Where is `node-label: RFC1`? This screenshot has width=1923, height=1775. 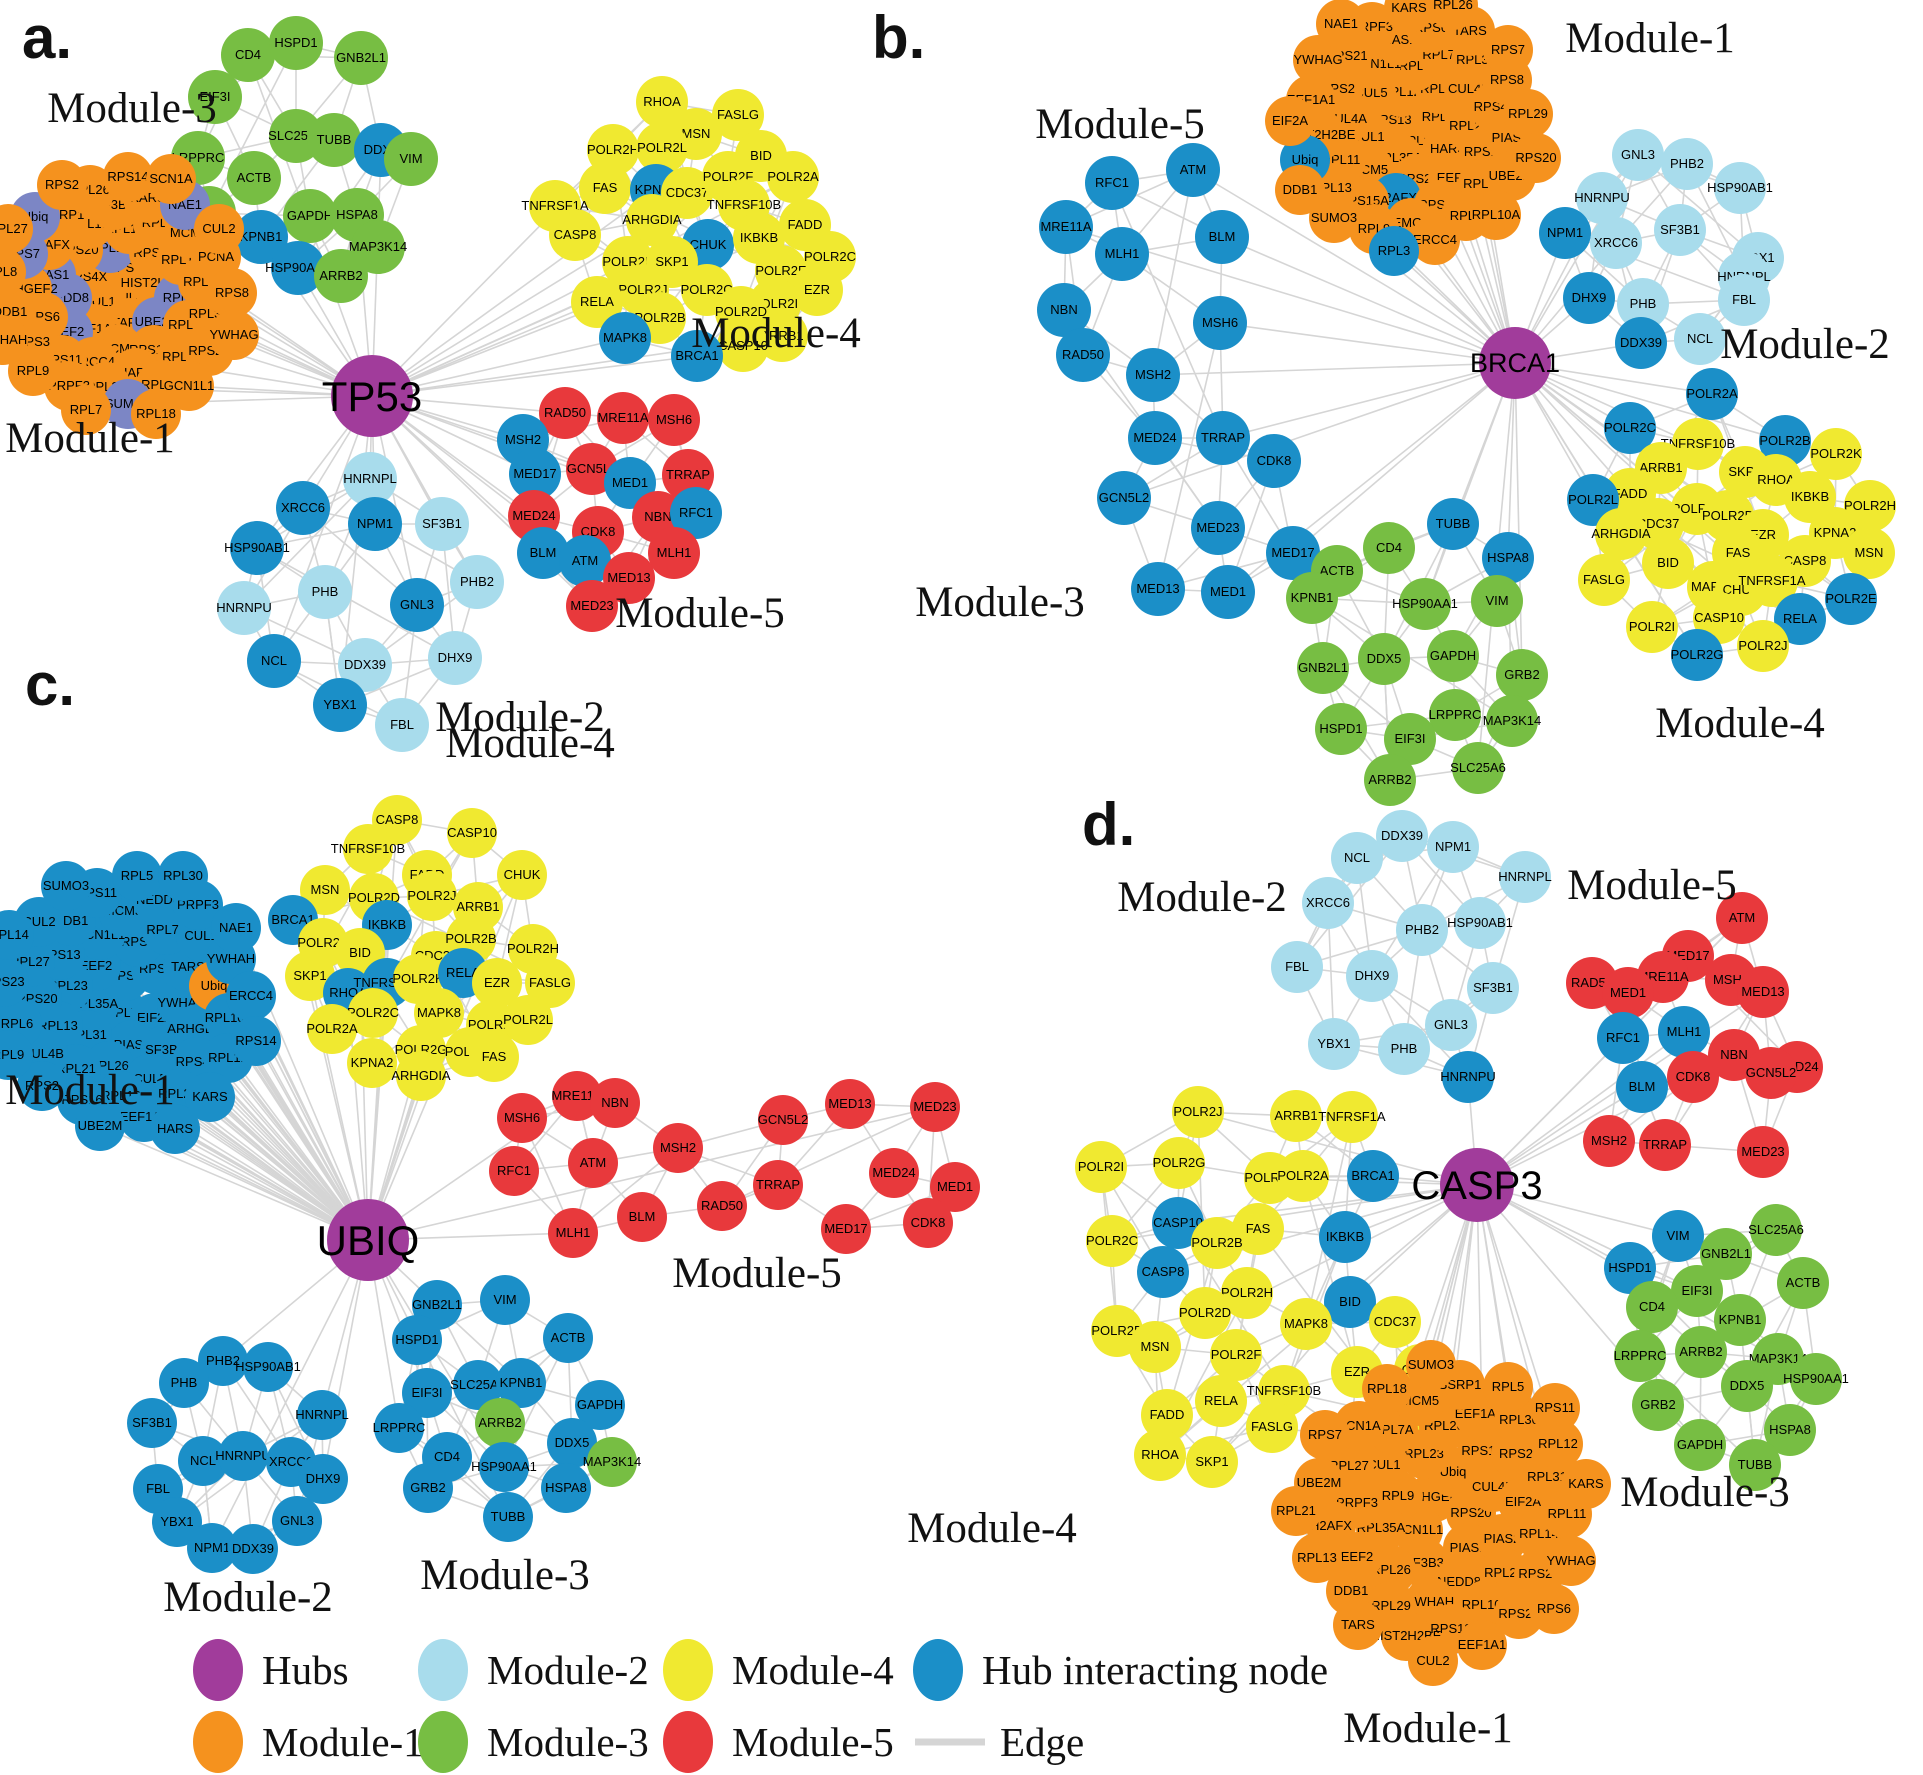
node-label: RFC1 is located at coordinates (514, 1170).